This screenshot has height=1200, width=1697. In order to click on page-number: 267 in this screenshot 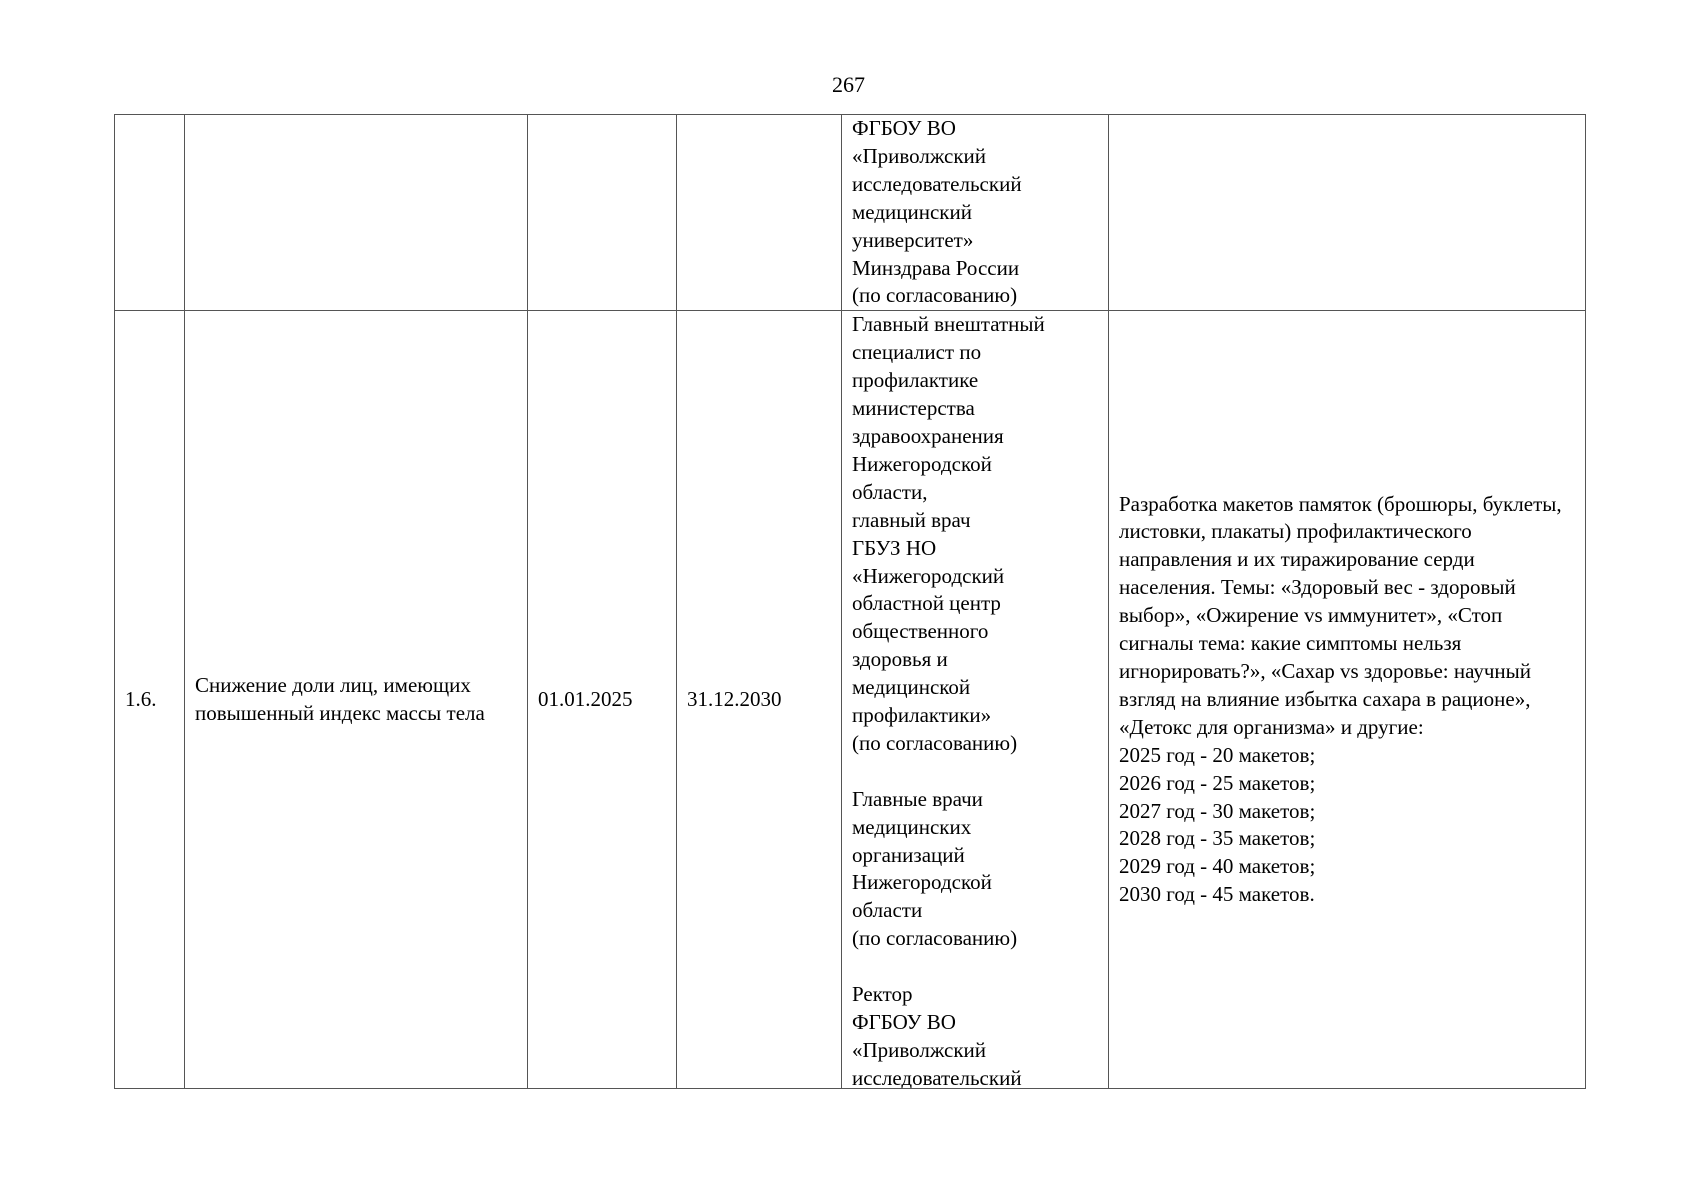, I will do `click(848, 84)`.